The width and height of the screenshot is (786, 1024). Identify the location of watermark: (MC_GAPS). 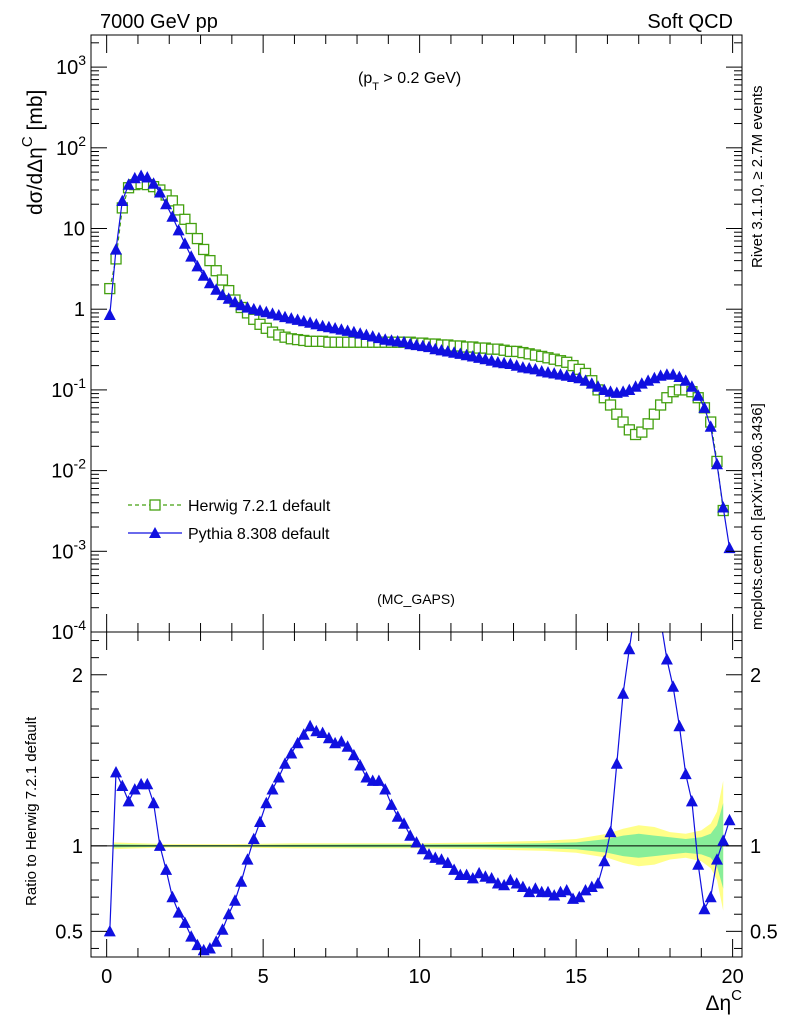
(416, 599).